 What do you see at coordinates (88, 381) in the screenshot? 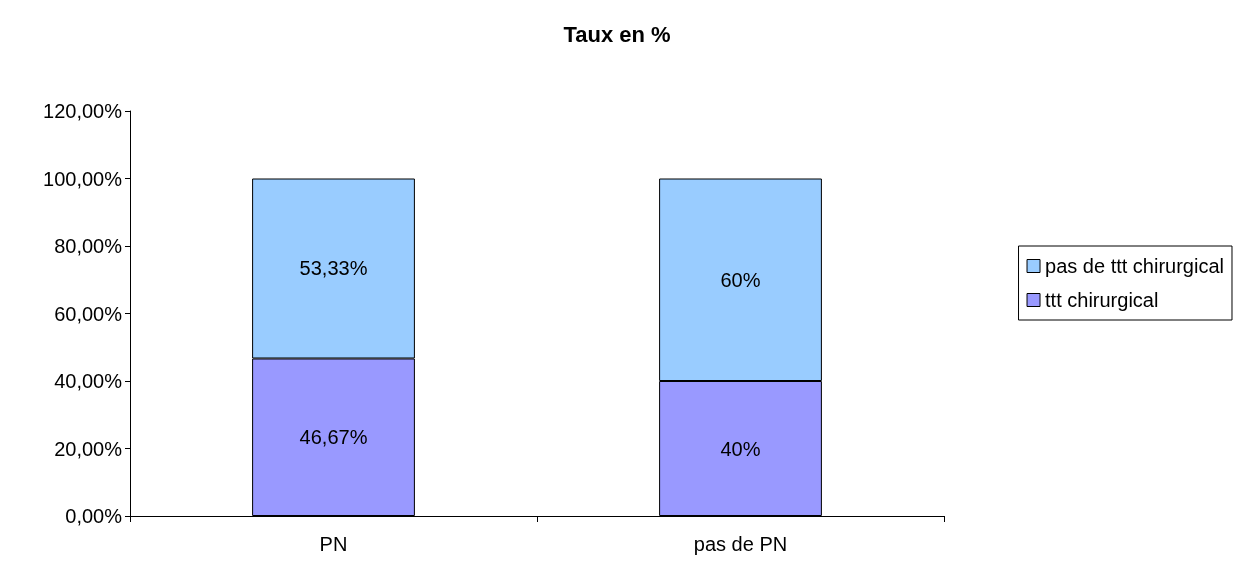
I see `y-tick-label: 40,00%` at bounding box center [88, 381].